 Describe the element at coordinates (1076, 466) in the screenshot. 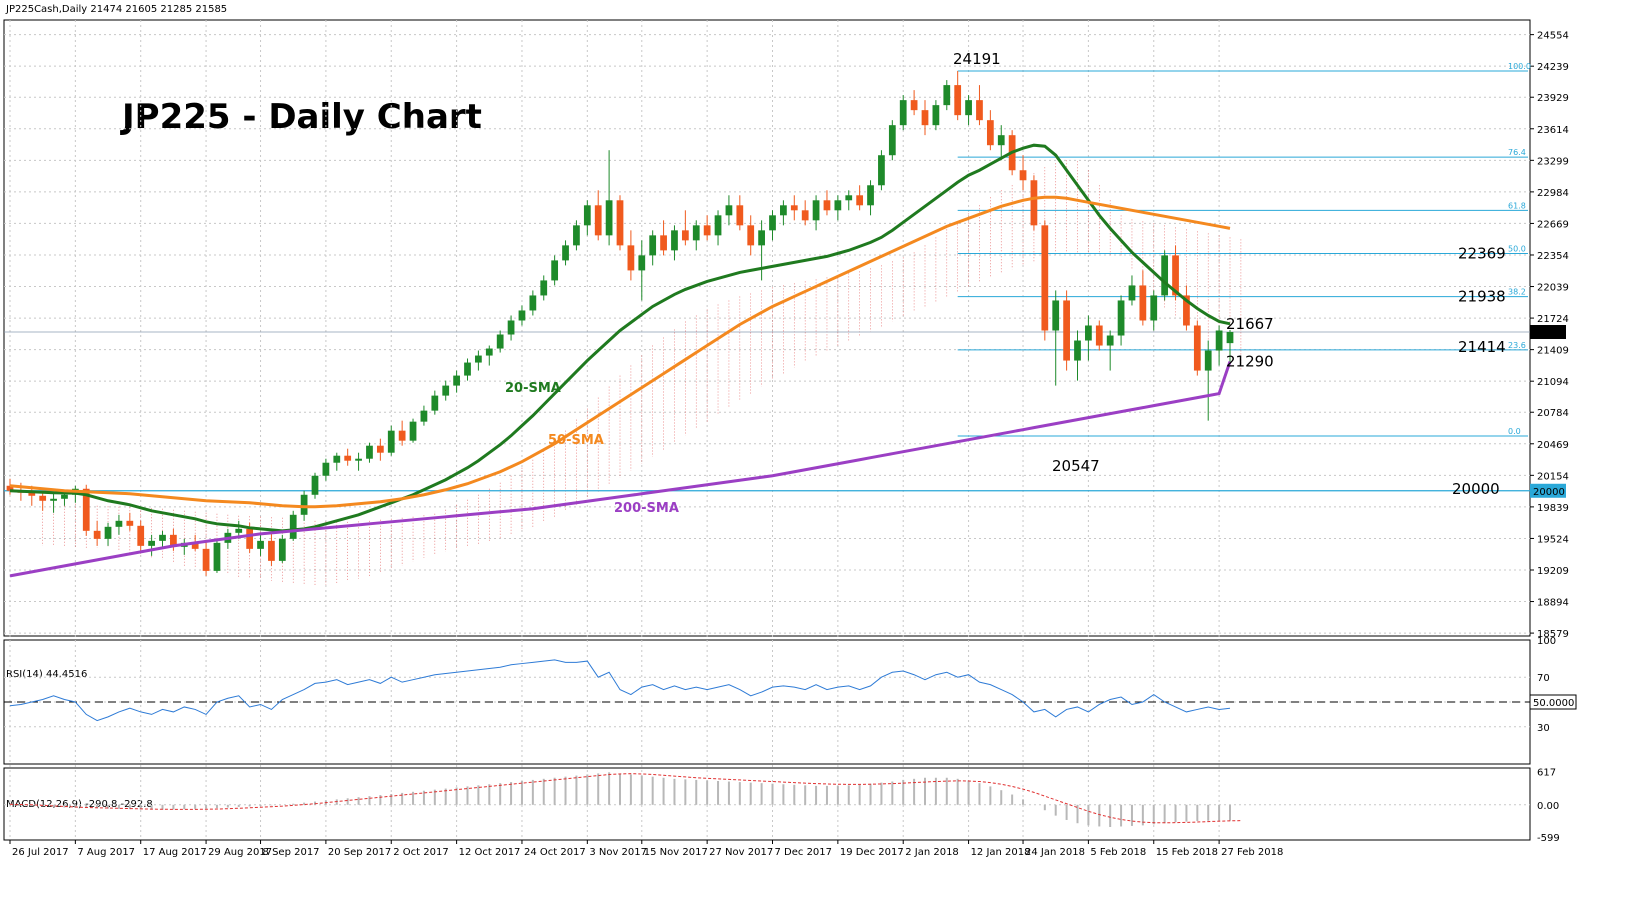

I see `price-annotation: 20547` at that location.